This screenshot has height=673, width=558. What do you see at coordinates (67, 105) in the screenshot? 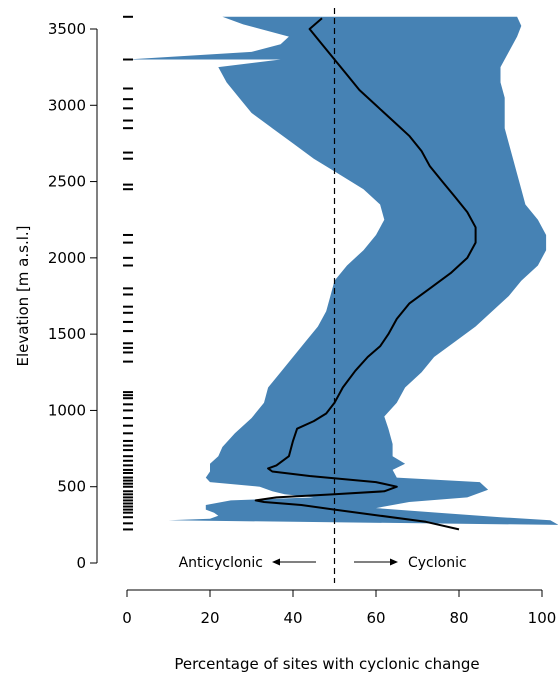
I see `y-tick-label: 3000` at bounding box center [67, 105].